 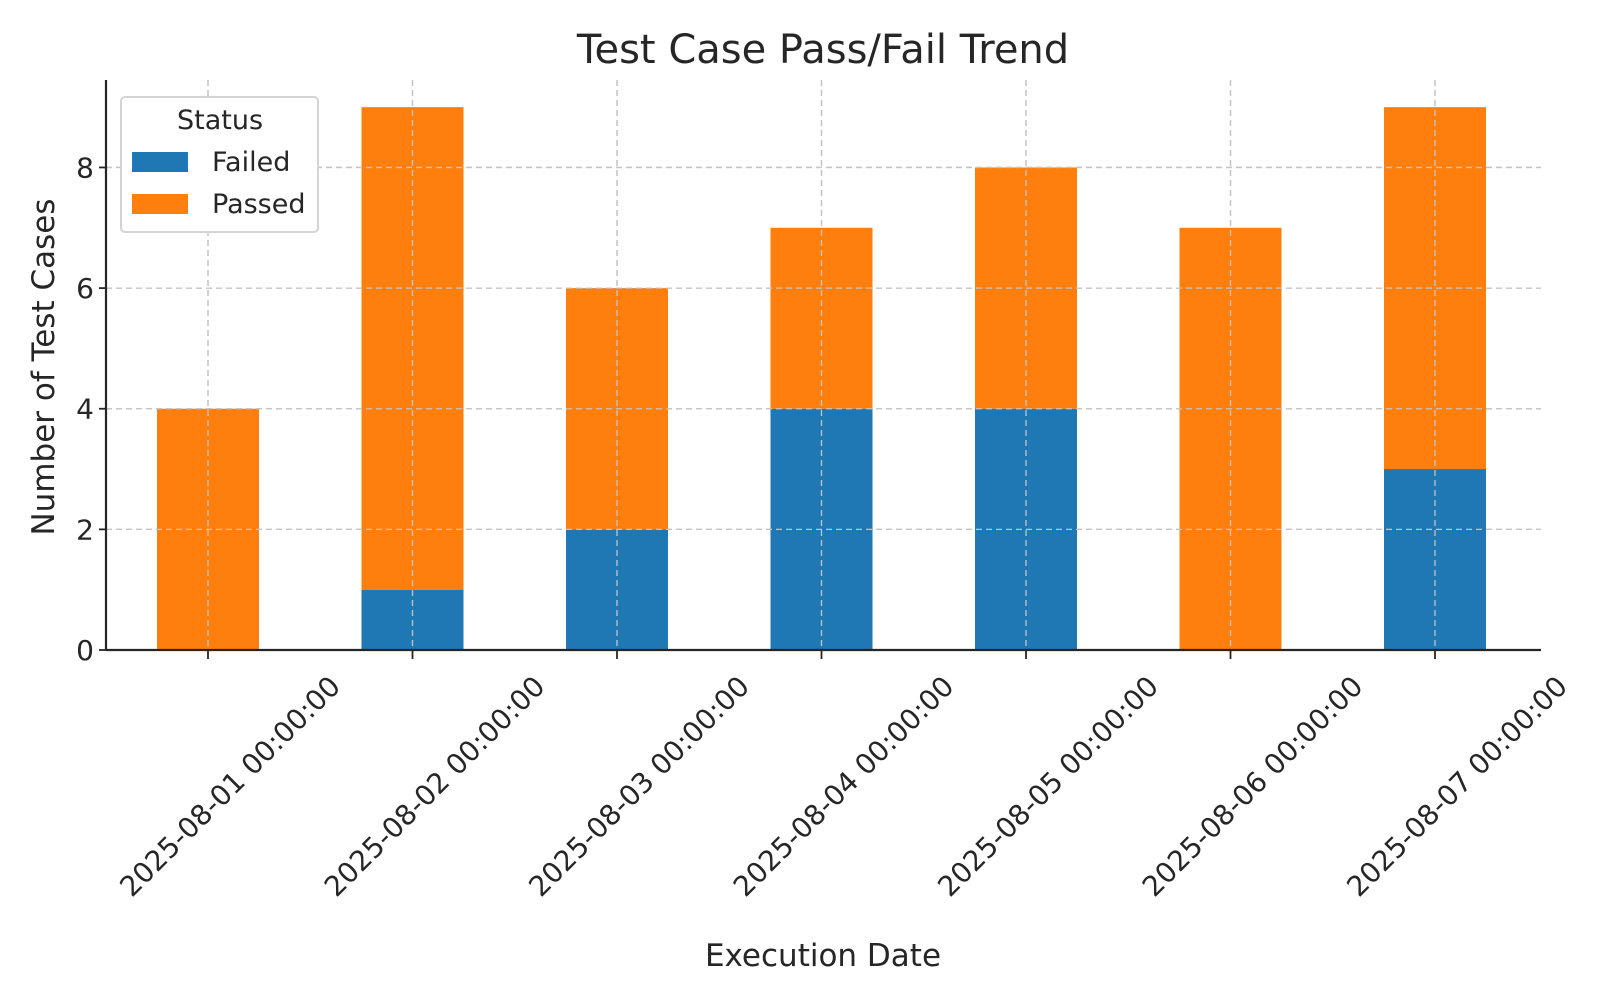 I want to click on y-tick-label: 6, so click(x=85, y=288).